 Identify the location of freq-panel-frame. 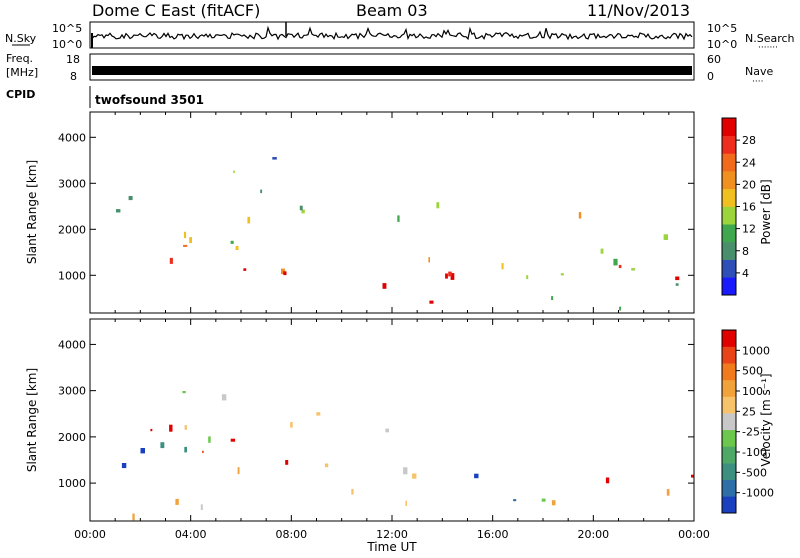
(392, 67).